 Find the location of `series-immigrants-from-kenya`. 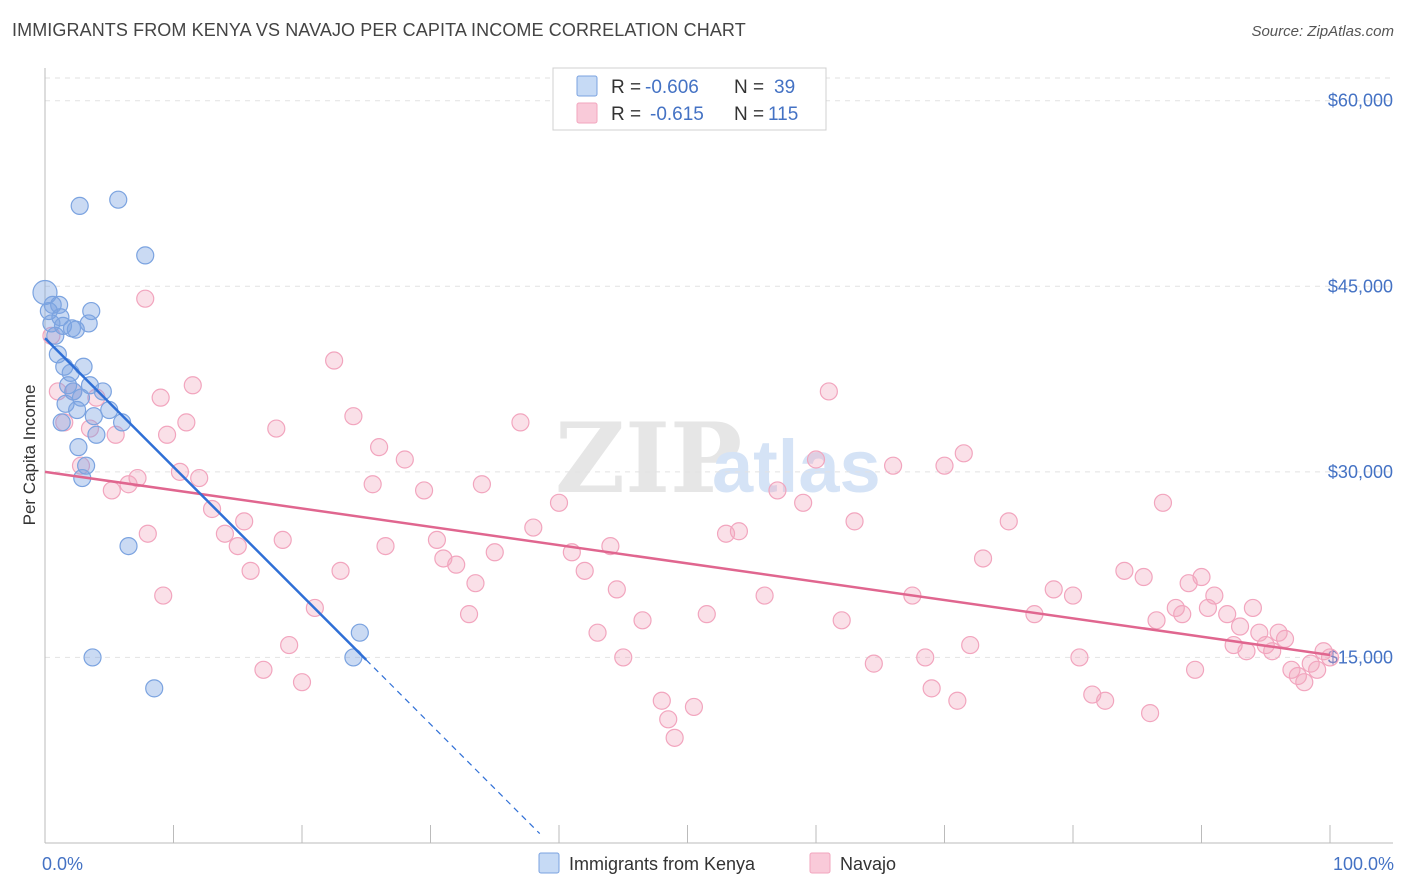

series-immigrants-from-kenya is located at coordinates (200, 444).